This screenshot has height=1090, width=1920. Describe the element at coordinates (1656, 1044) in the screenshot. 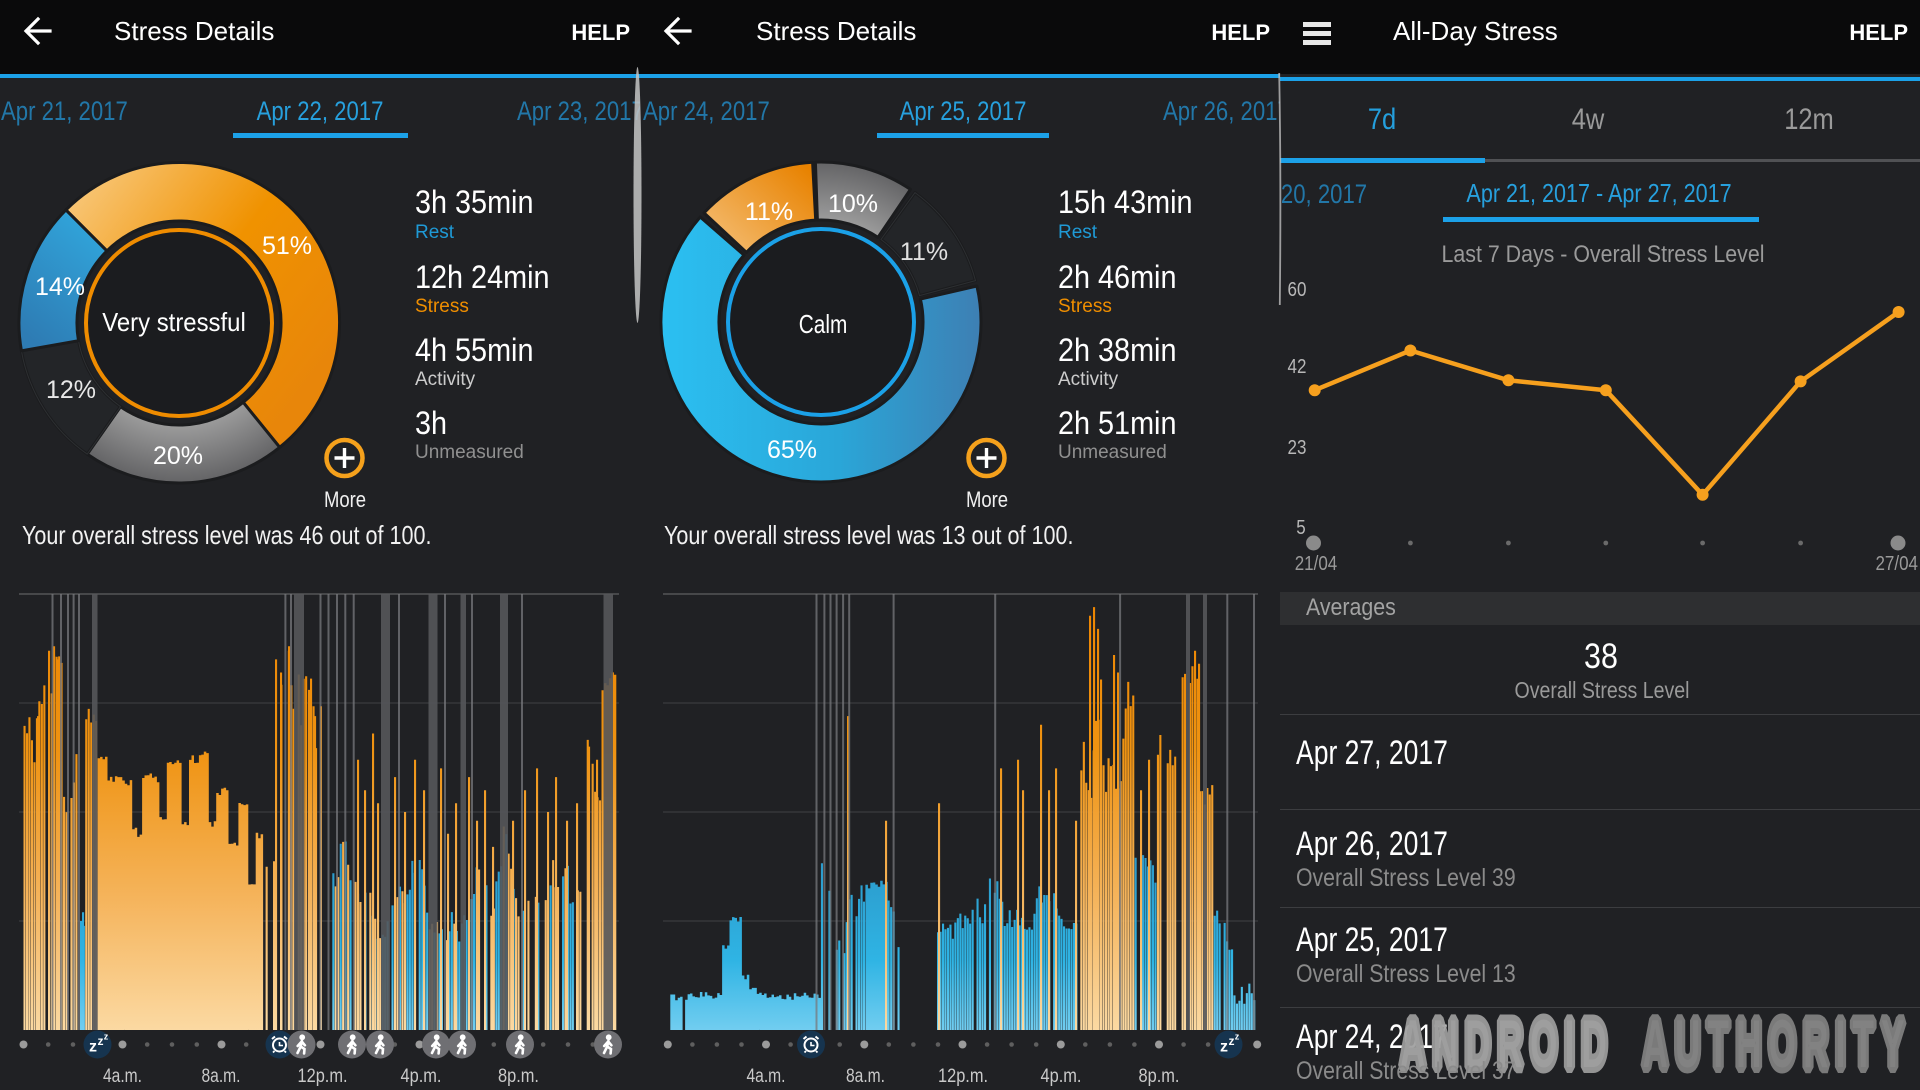

I see `svg-text: ANDROID AUTHORITY` at that location.